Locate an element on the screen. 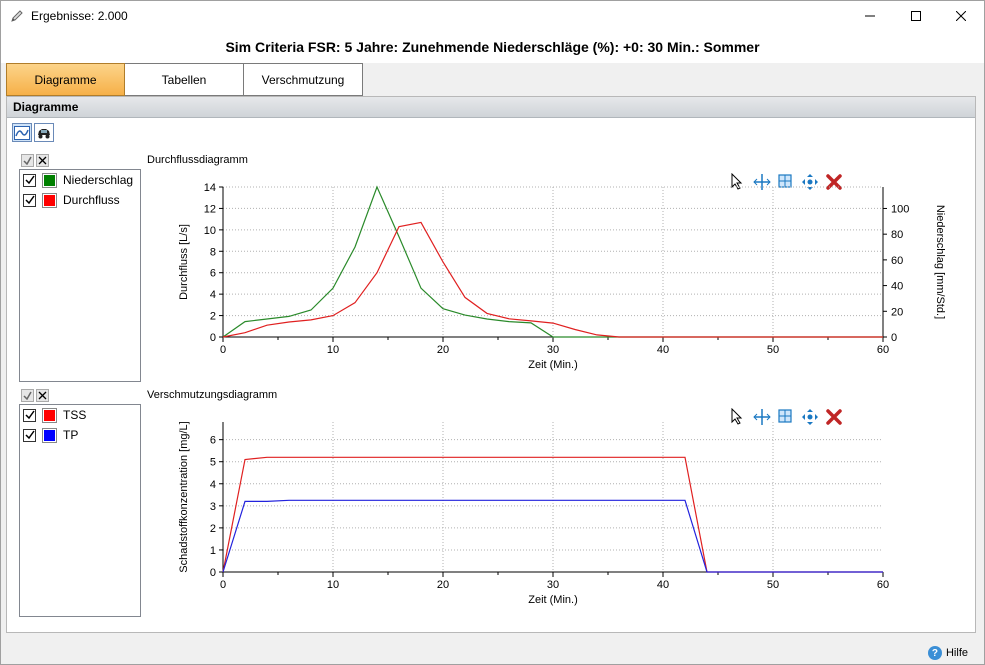  legend-item-durchfluss: Durchfluss is located at coordinates (80, 200).